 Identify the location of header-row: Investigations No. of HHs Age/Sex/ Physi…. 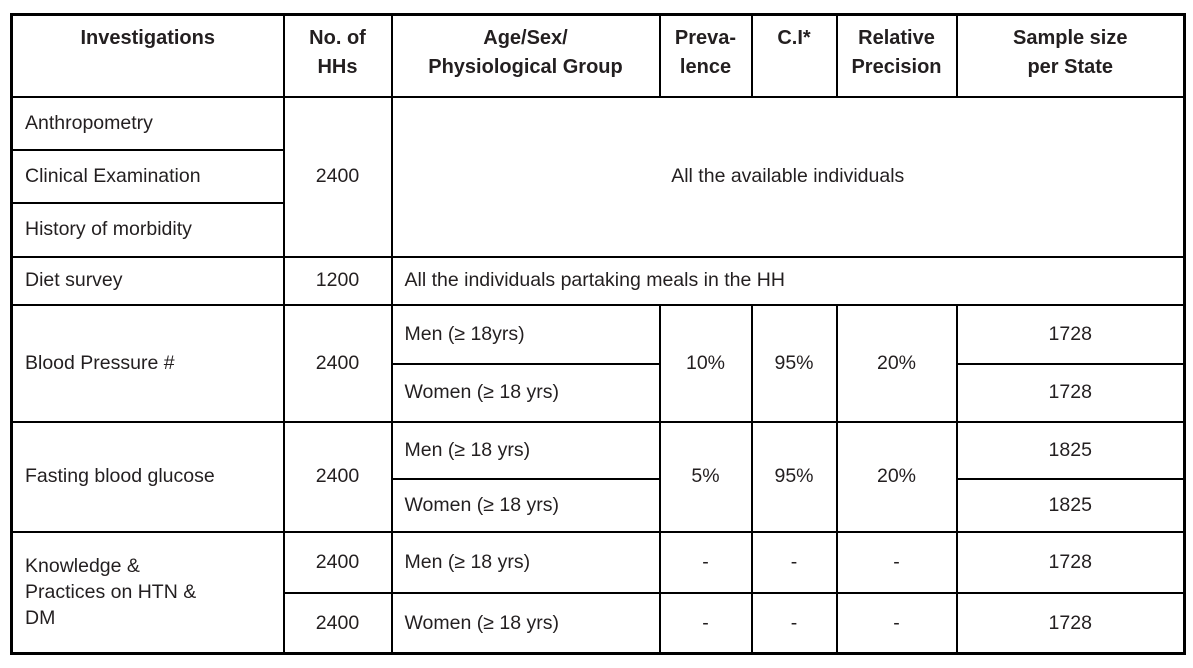
(598, 55).